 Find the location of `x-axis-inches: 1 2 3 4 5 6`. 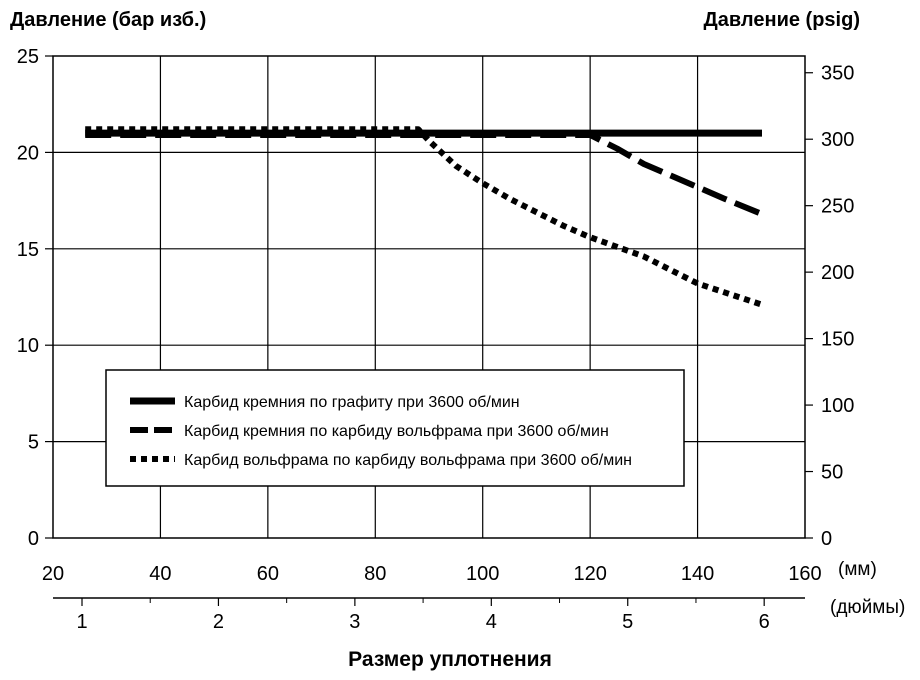

x-axis-inches: 1 2 3 4 5 6 is located at coordinates (429, 615).